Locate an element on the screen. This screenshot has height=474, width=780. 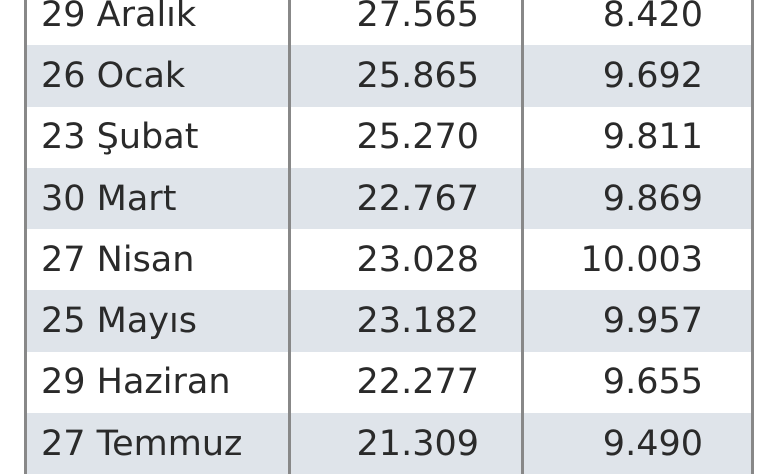
table-row: 29 Aralık 27.565 8.420 is located at coordinates (389, 23).